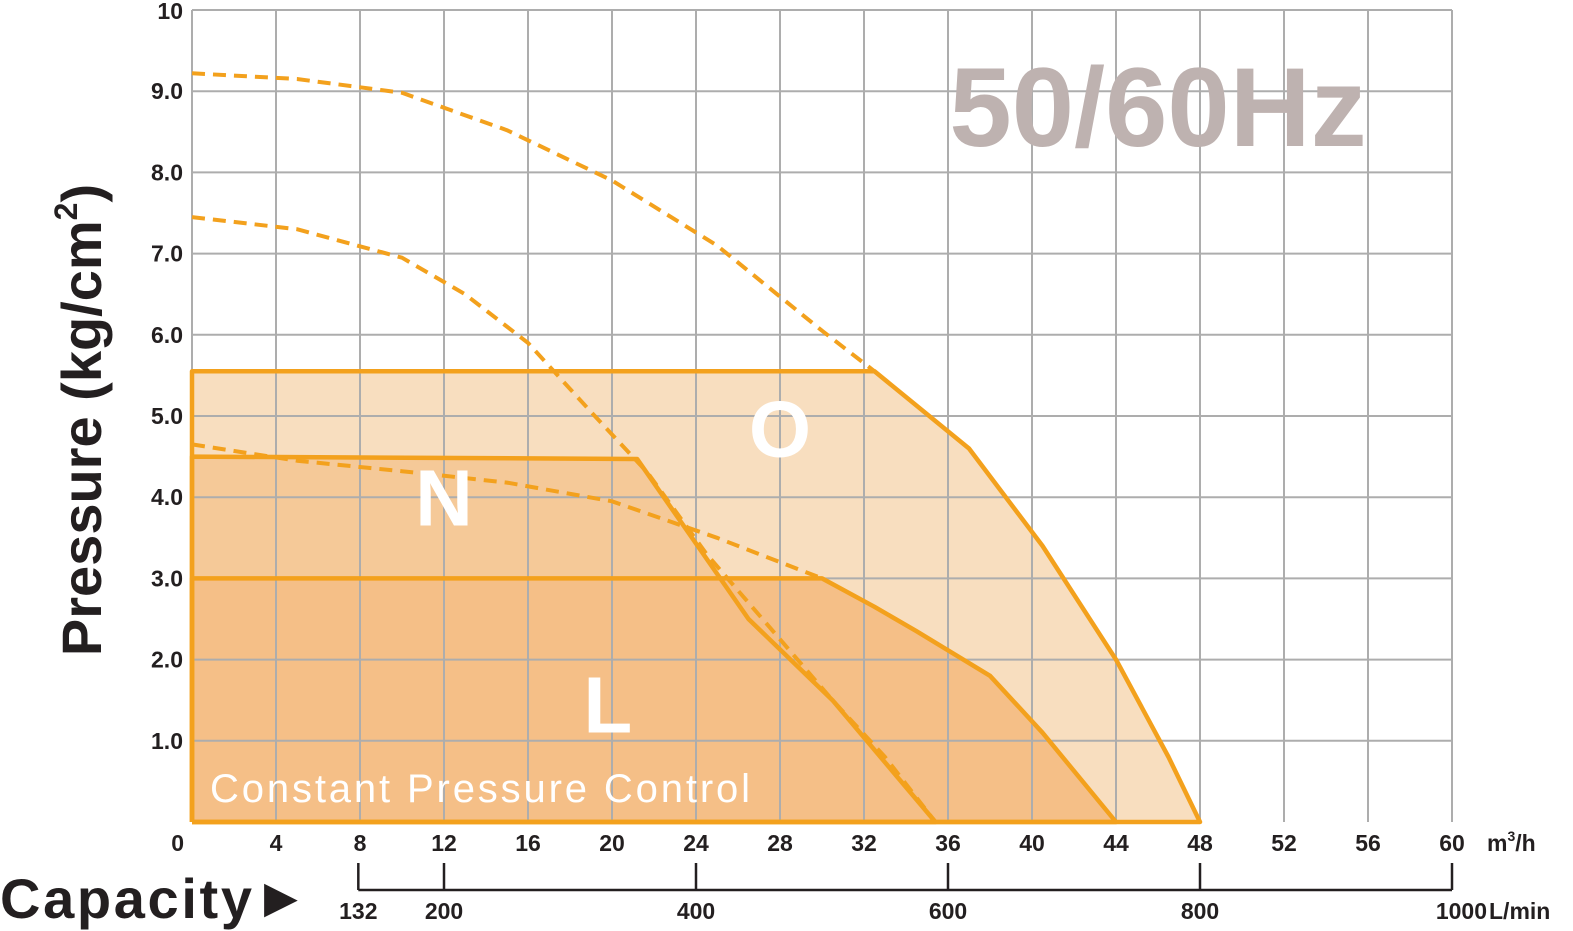 This screenshot has width=1573, height=931. Describe the element at coordinates (360, 843) in the screenshot. I see `x-tick-label: 8` at that location.